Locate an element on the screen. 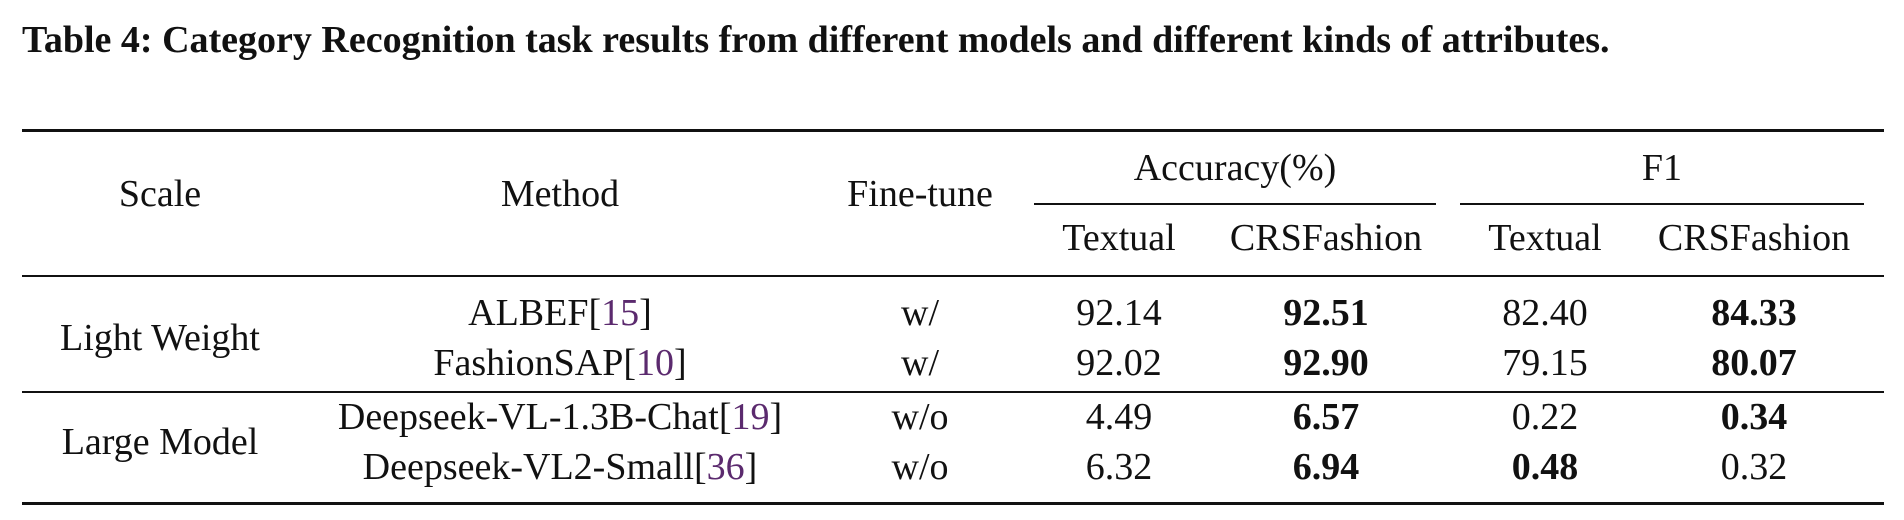  table-row-f1-textual: 82.40 is located at coordinates (1545, 313).